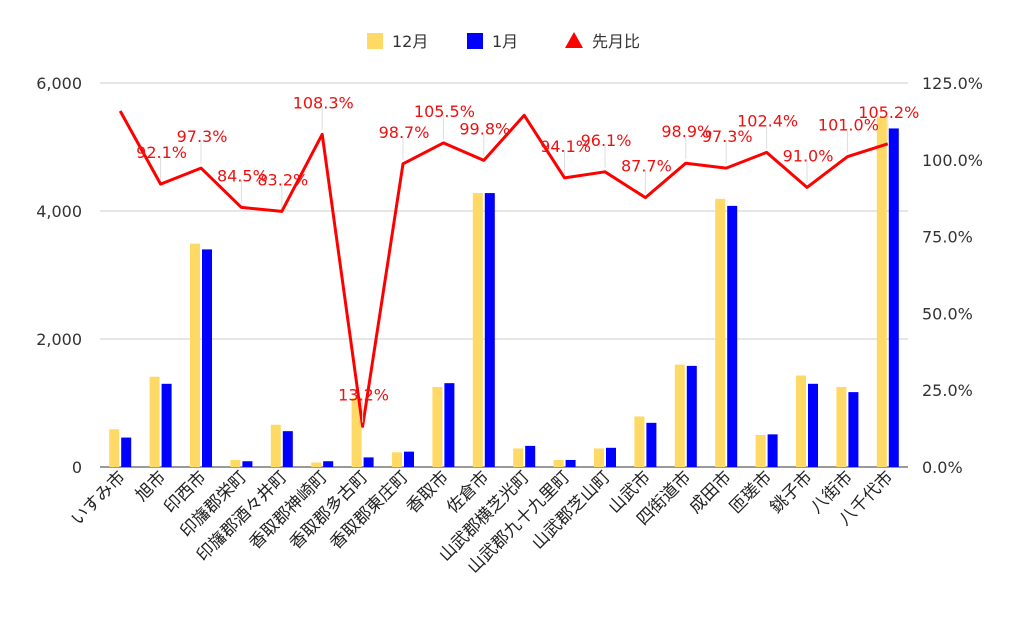 The height and width of the screenshot is (633, 1024). I want to click on left-tick-label: 6,000, so click(59, 83).